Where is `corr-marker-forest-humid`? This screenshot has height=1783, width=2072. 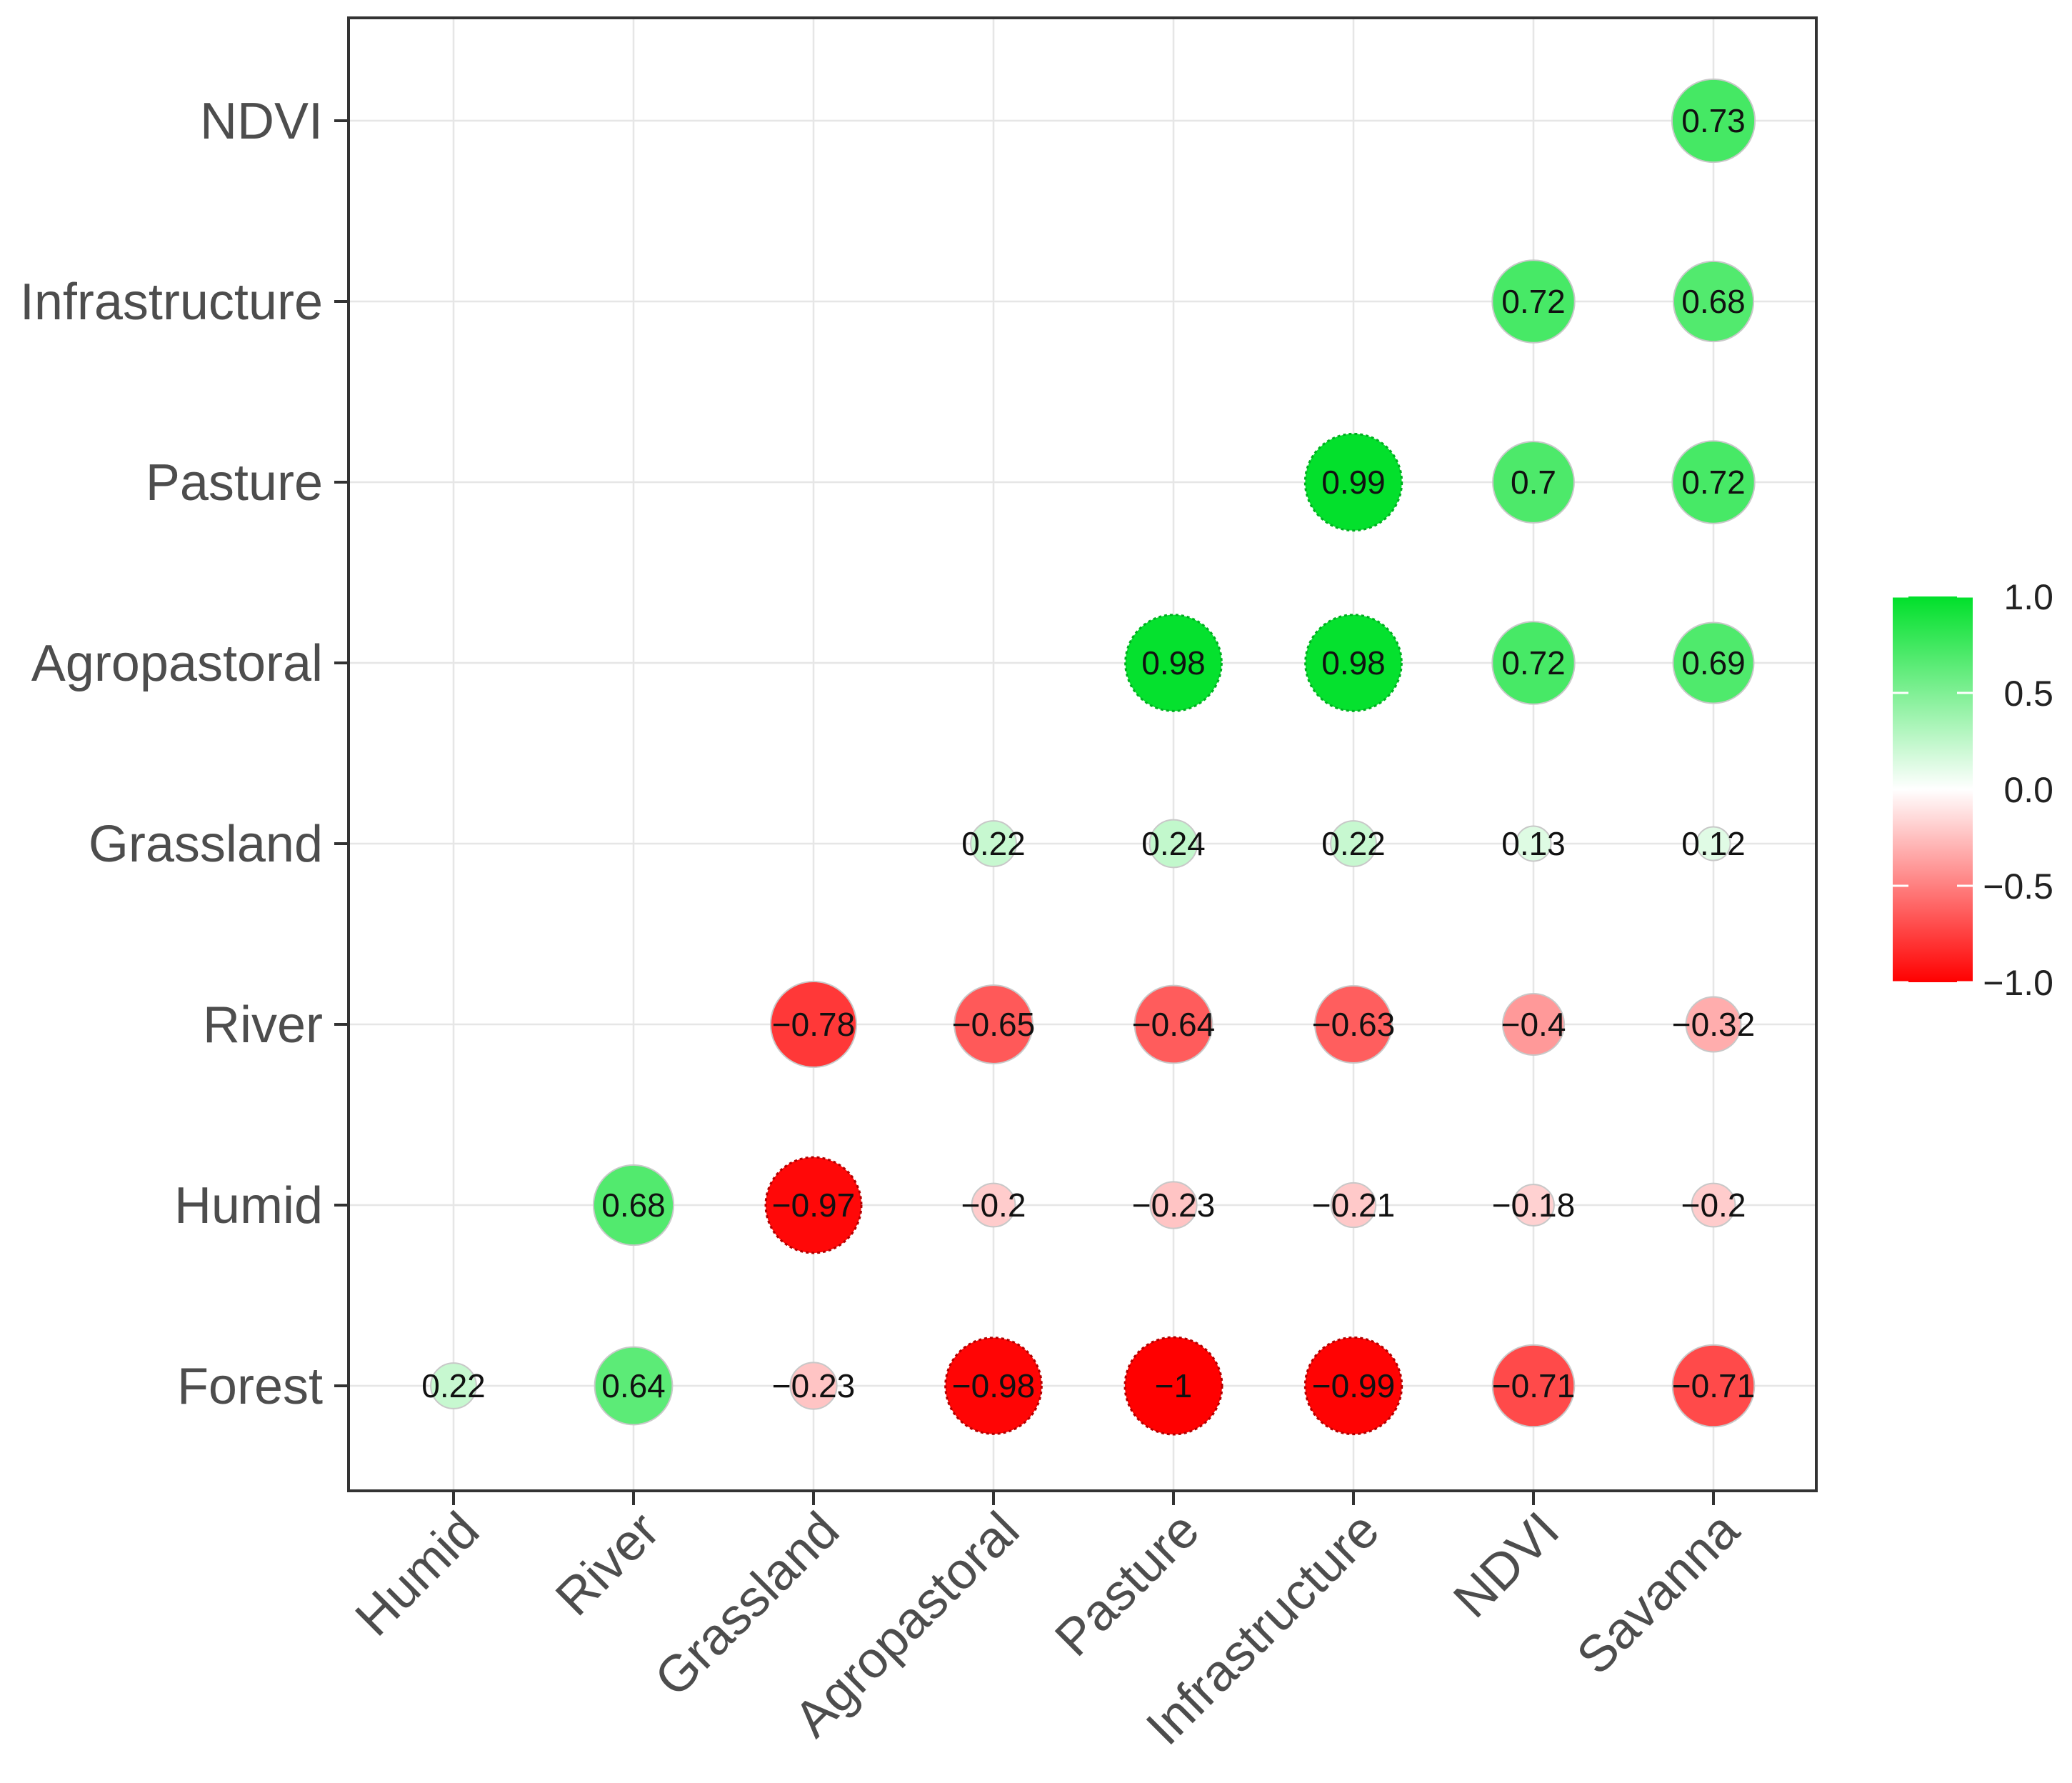 corr-marker-forest-humid is located at coordinates (454, 1385).